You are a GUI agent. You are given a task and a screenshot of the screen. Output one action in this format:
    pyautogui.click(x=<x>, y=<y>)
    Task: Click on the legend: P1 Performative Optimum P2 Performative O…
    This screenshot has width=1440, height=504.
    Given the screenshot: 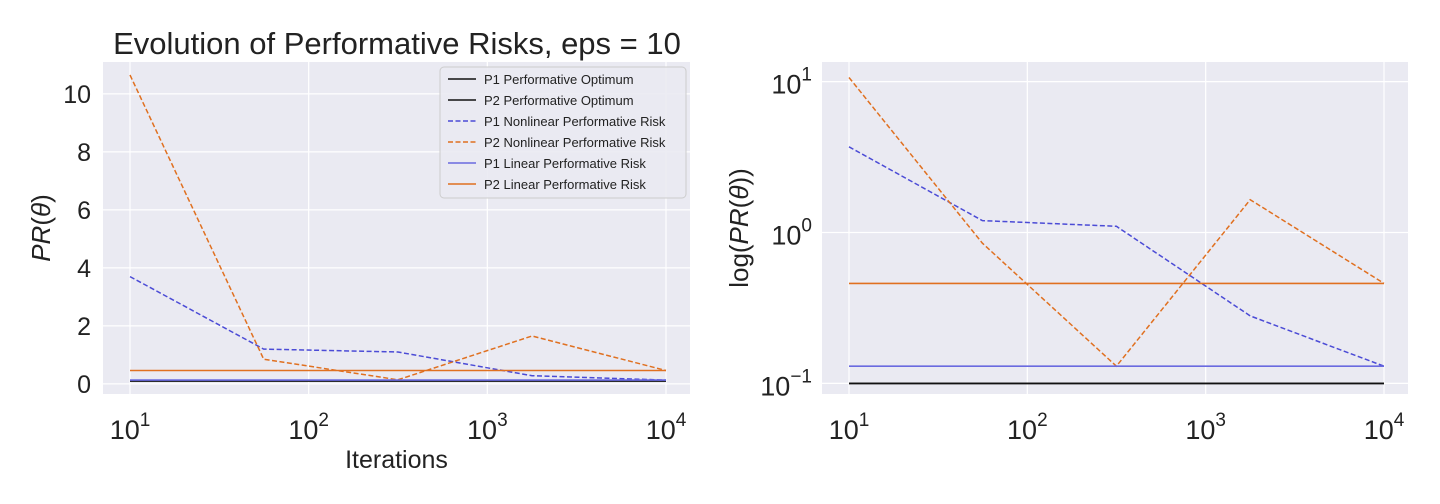 What is the action you would take?
    pyautogui.click(x=563, y=132)
    